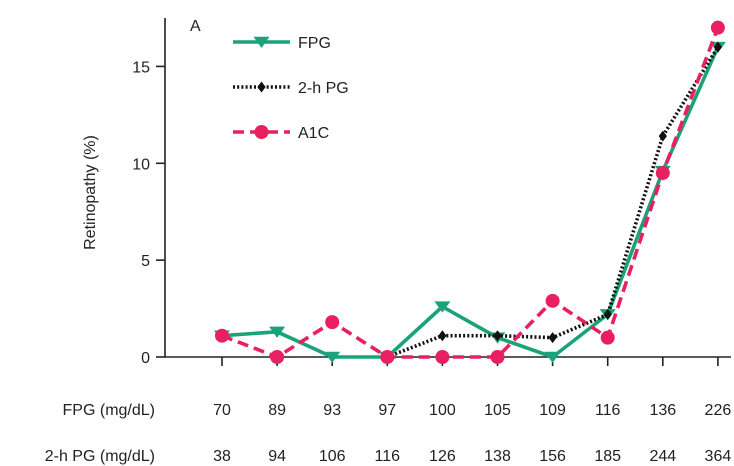  What do you see at coordinates (397, 410) in the screenshot?
I see `x-row: FPG (mg/dL) 70 89 93 97 100 105 109 116 136 226` at bounding box center [397, 410].